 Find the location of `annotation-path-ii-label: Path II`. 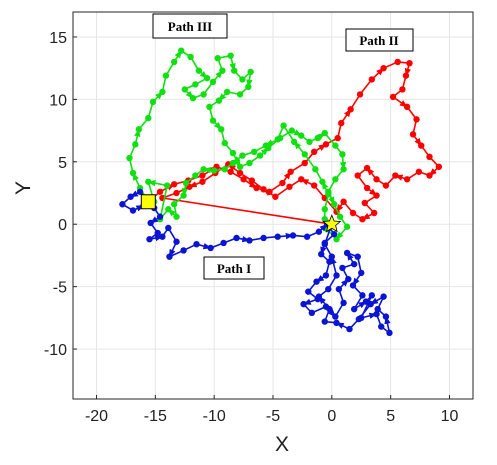

annotation-path-ii-label: Path II is located at coordinates (378, 40).